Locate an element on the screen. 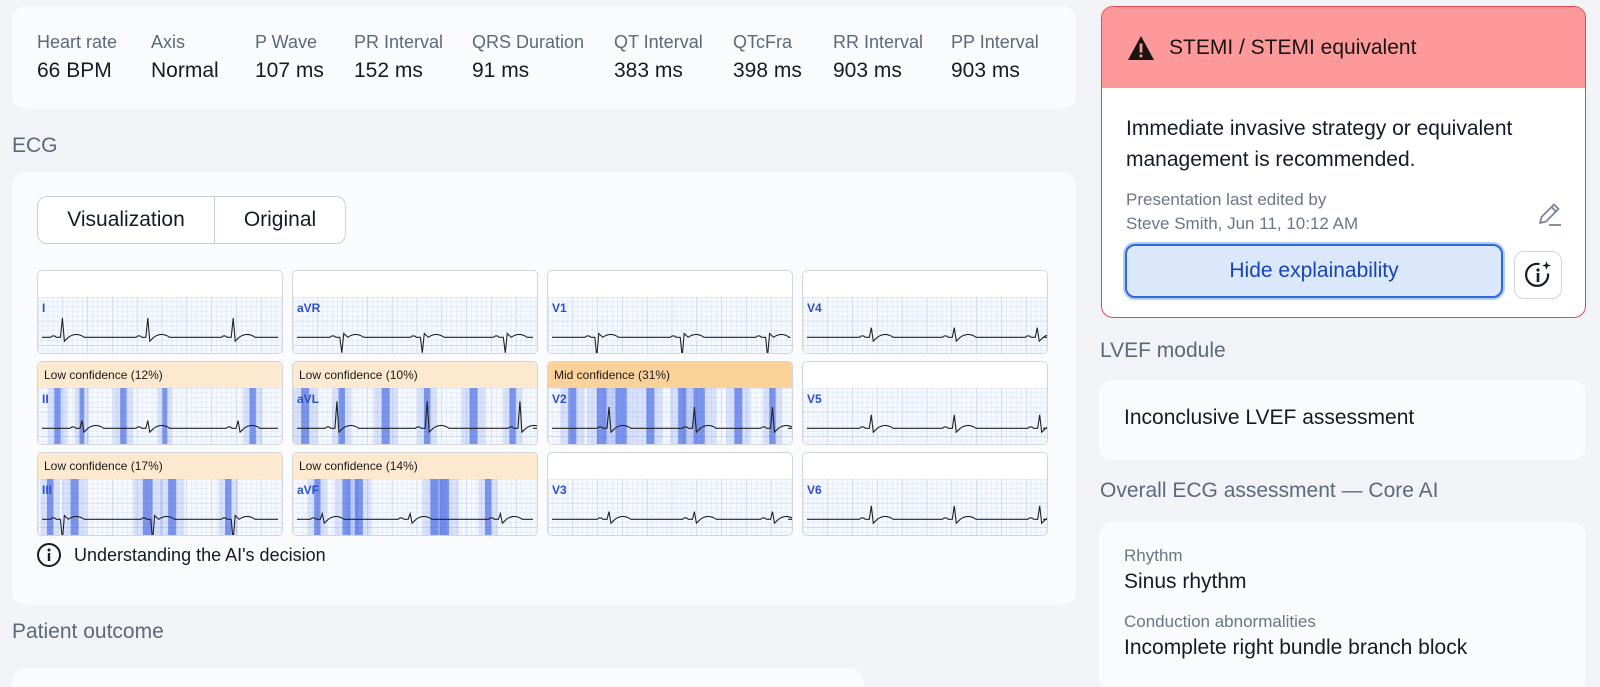 Image resolution: width=1600 pixels, height=687 pixels. metric-heart-rate: Heart rate 66 BPM is located at coordinates (77, 57).